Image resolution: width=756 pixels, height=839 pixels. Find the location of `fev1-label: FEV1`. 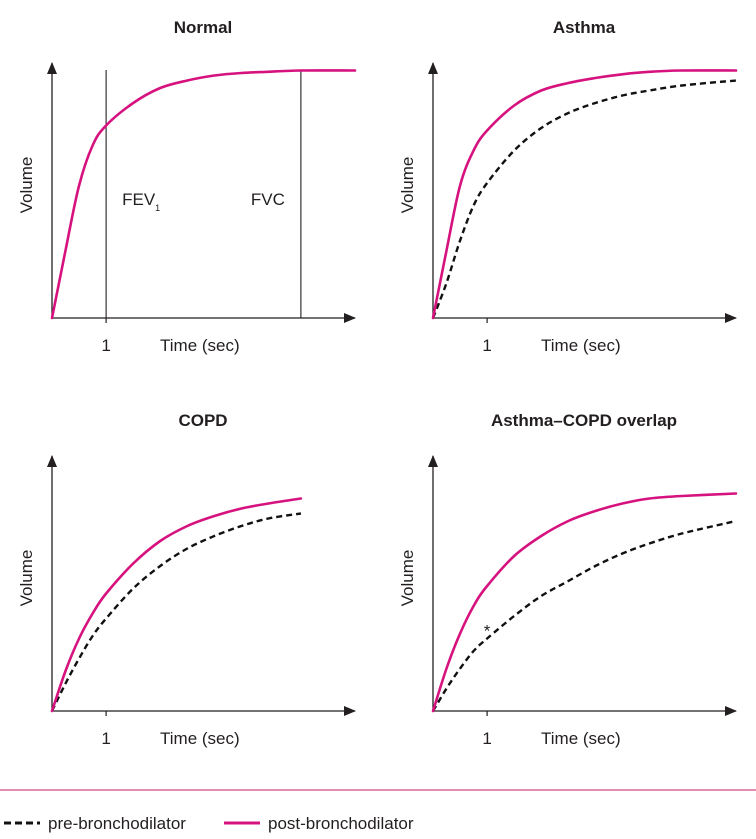

fev1-label: FEV1 is located at coordinates (141, 201).